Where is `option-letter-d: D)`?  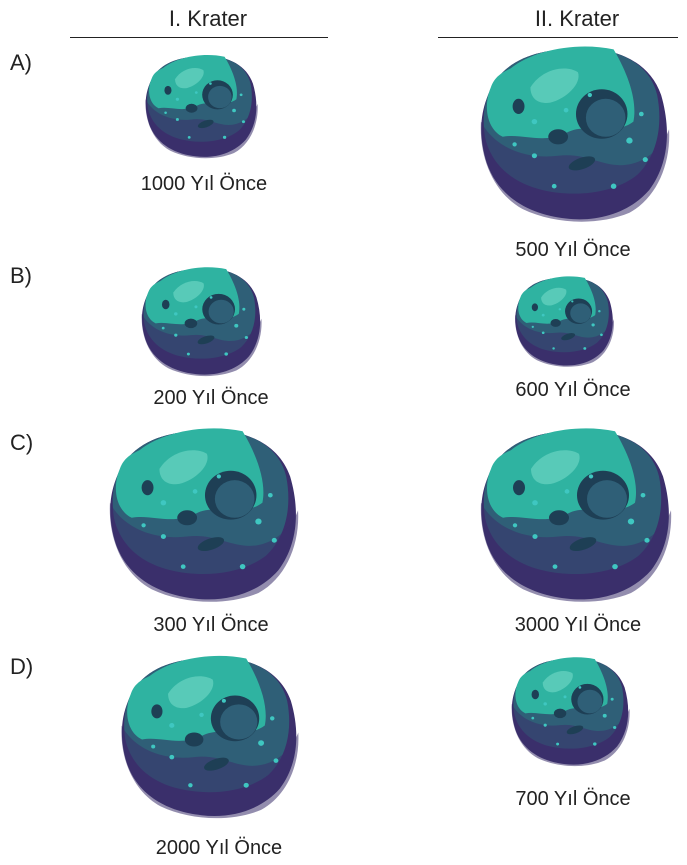 option-letter-d: D) is located at coordinates (22, 666).